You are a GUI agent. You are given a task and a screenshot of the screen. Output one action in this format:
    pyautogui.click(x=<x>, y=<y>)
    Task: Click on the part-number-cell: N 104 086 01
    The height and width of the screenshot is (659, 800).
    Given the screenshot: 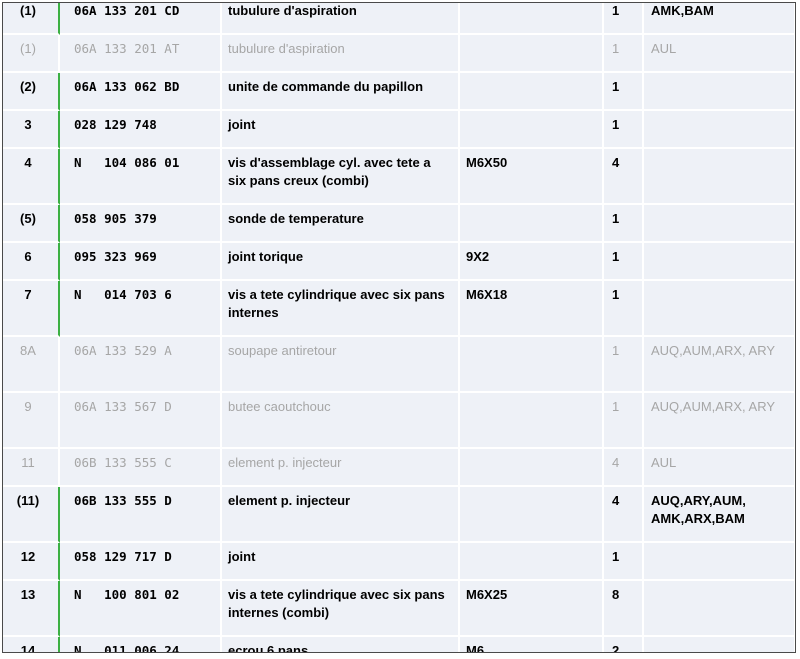 What is the action you would take?
    pyautogui.click(x=141, y=177)
    